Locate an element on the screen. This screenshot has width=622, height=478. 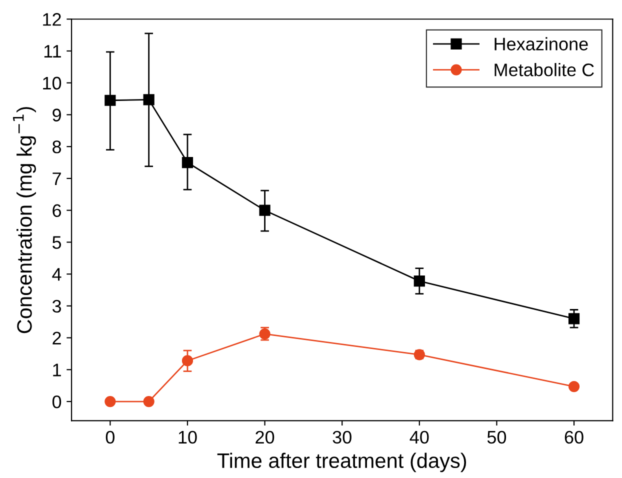
y-tick-label: 4 is located at coordinates (57, 274).